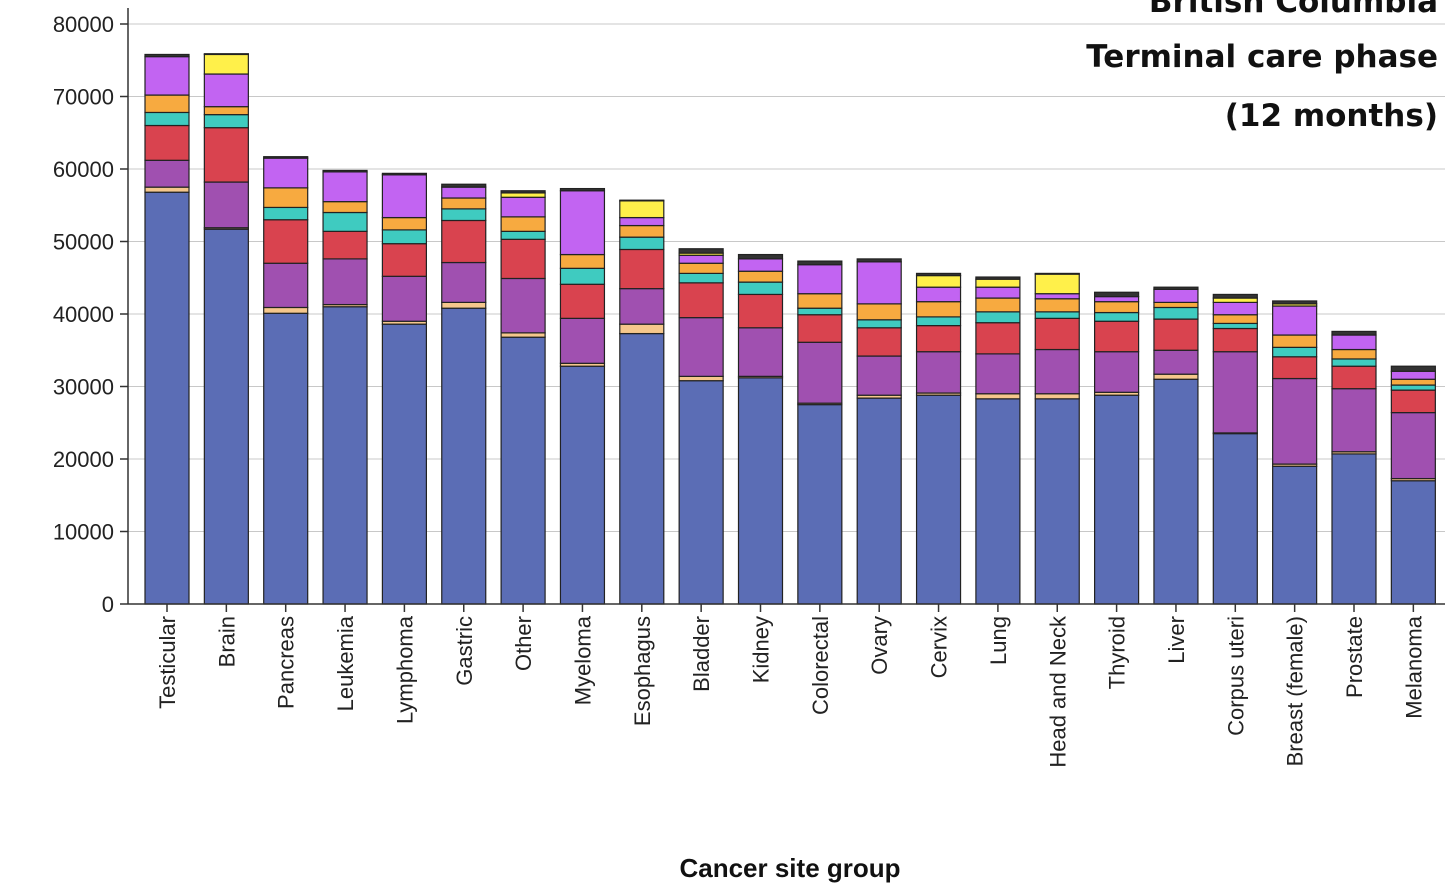 Image resolution: width=1445 pixels, height=886 pixels. What do you see at coordinates (1331, 116) in the screenshot?
I see `title-line-3: (12 months)` at bounding box center [1331, 116].